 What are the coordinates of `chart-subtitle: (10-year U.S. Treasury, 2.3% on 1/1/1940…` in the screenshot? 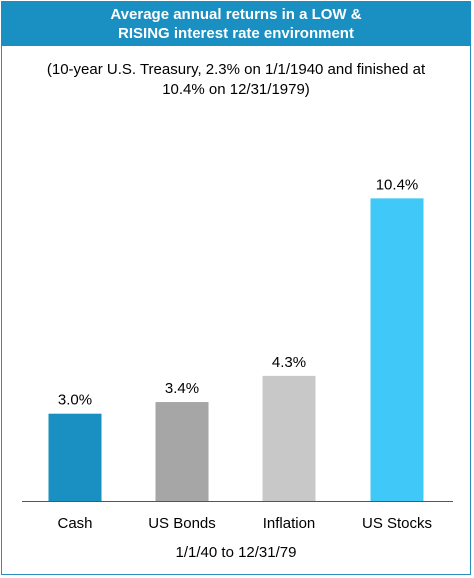 It's located at (236, 80).